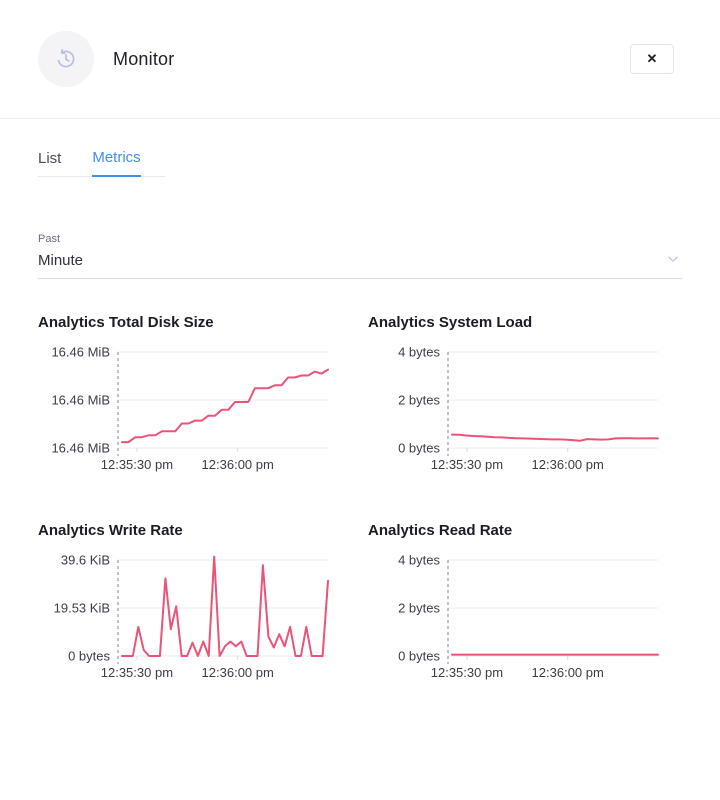  Describe the element at coordinates (440, 530) in the screenshot. I see `chart-title: Analytics Read Rate` at that location.